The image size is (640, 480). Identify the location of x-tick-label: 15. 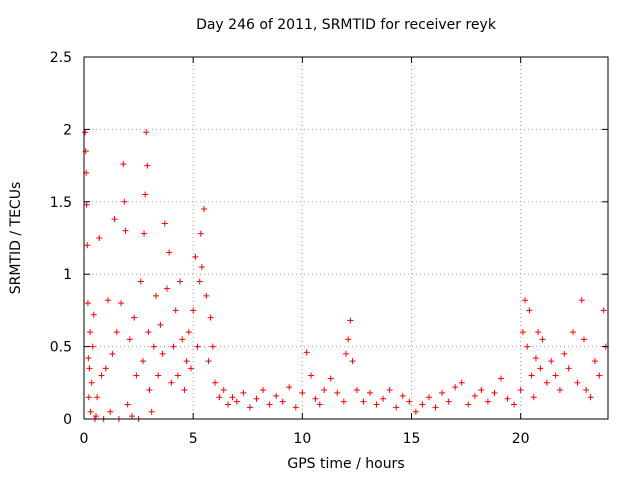
(412, 439).